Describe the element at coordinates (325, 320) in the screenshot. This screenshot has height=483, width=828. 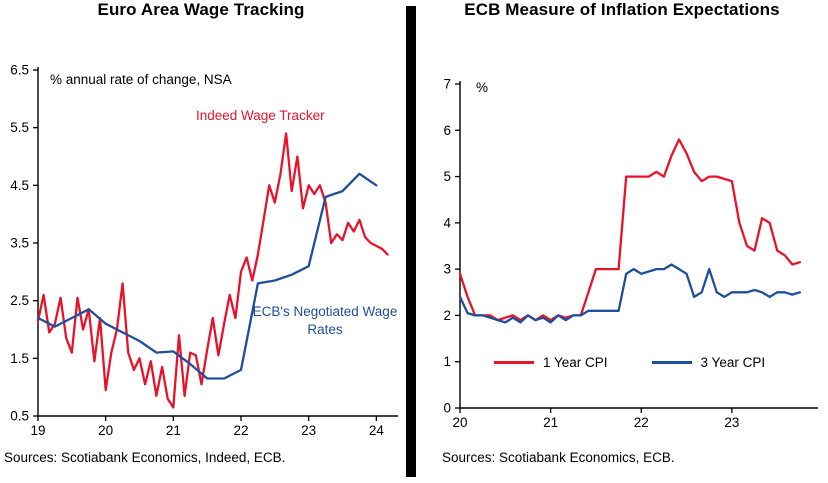
I see `ecb-negotiated-series-label: ECB's Negotiated Wage Rates` at that location.